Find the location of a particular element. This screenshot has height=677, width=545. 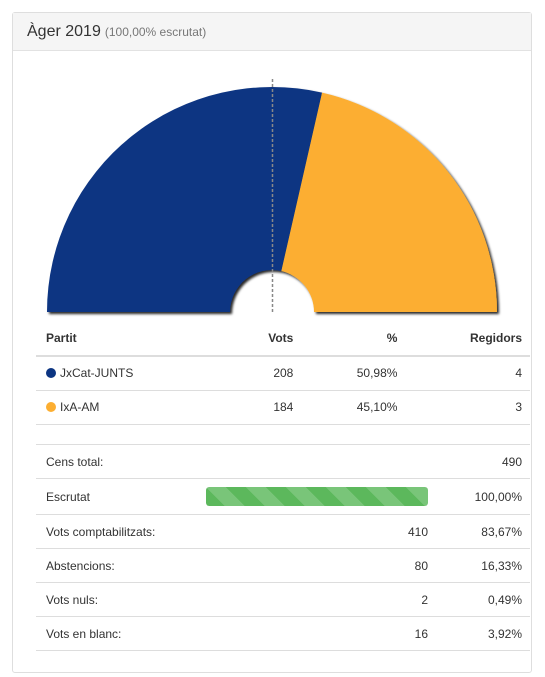

col-header-pct: % is located at coordinates (353, 338).